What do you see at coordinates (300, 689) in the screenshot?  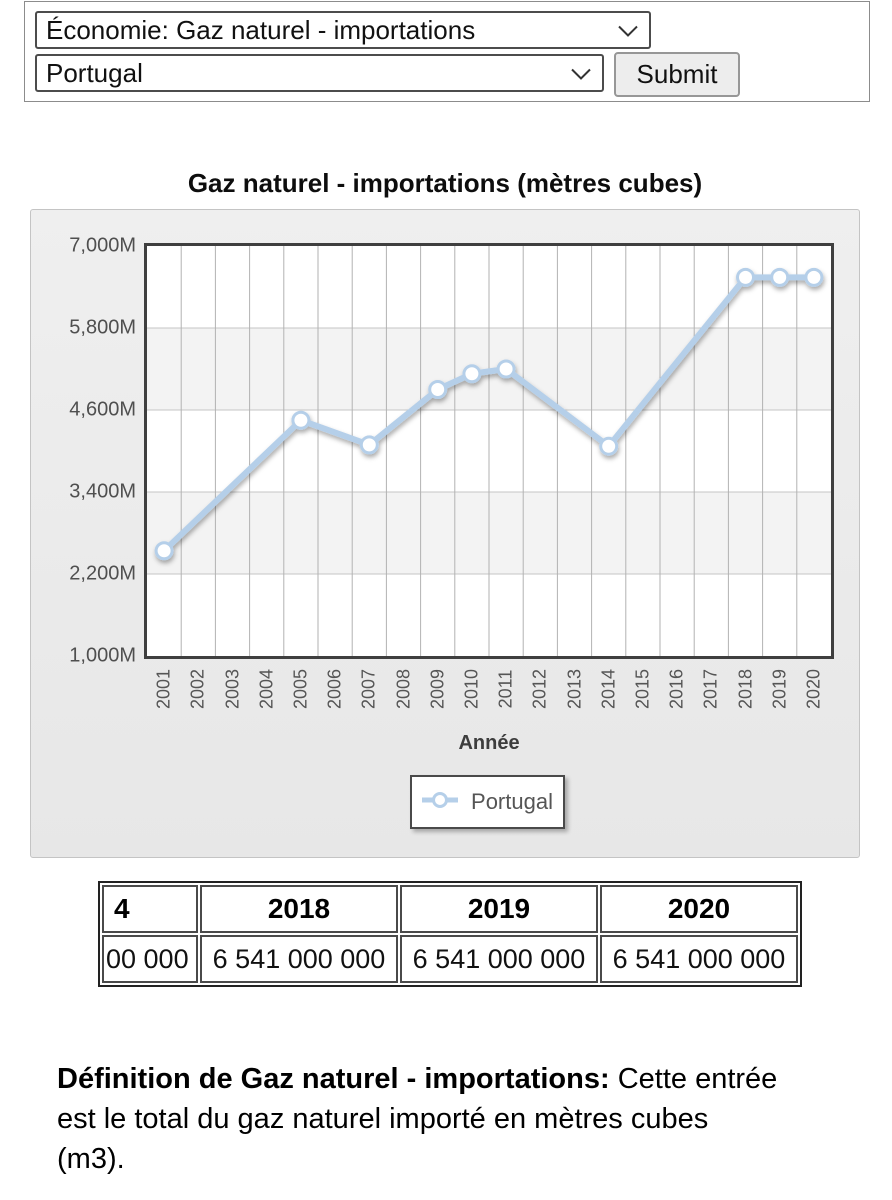 I see `x-axis-tick-label: 2005` at bounding box center [300, 689].